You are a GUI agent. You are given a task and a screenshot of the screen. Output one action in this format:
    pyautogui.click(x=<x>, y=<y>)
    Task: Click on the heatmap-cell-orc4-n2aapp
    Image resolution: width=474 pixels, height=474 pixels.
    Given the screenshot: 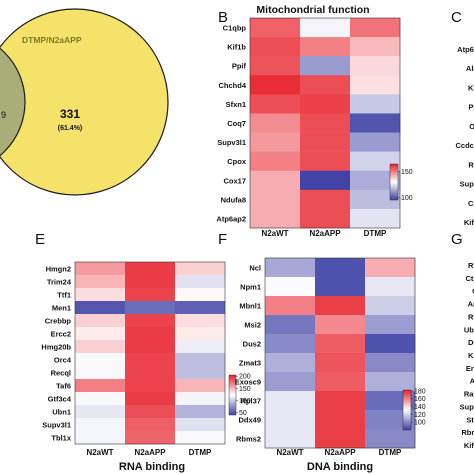 What is the action you would take?
    pyautogui.click(x=150, y=360)
    